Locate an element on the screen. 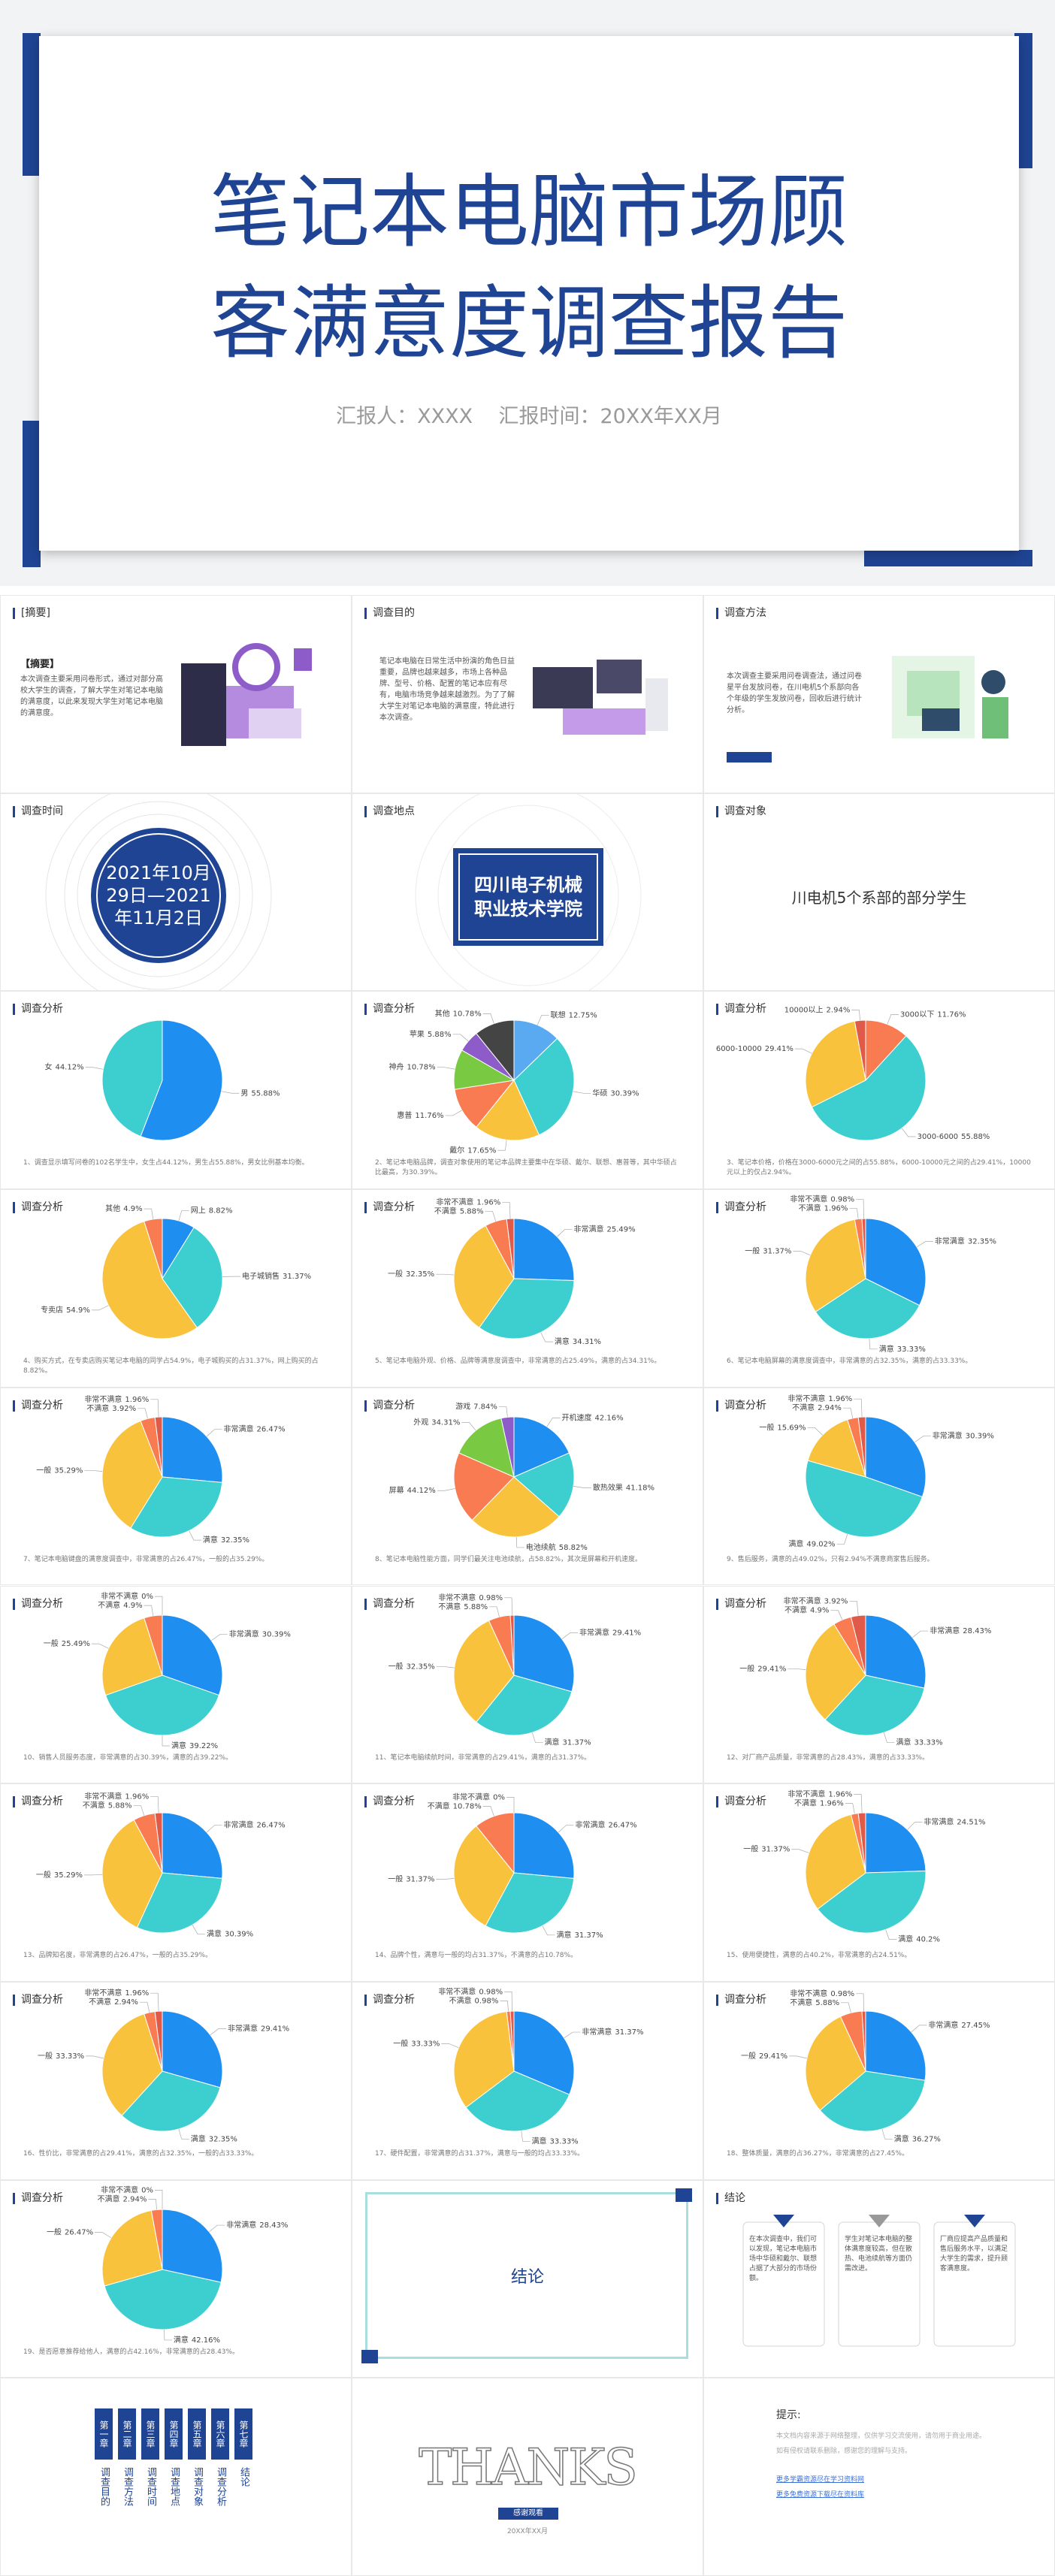  corner is located at coordinates (684, 2195).